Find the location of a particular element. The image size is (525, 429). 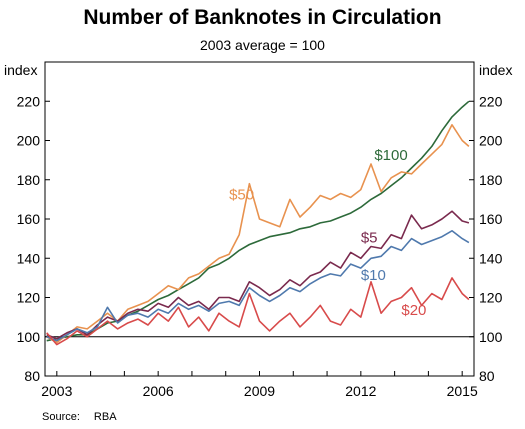

y-tick-label-right: 220 is located at coordinates (491, 101).